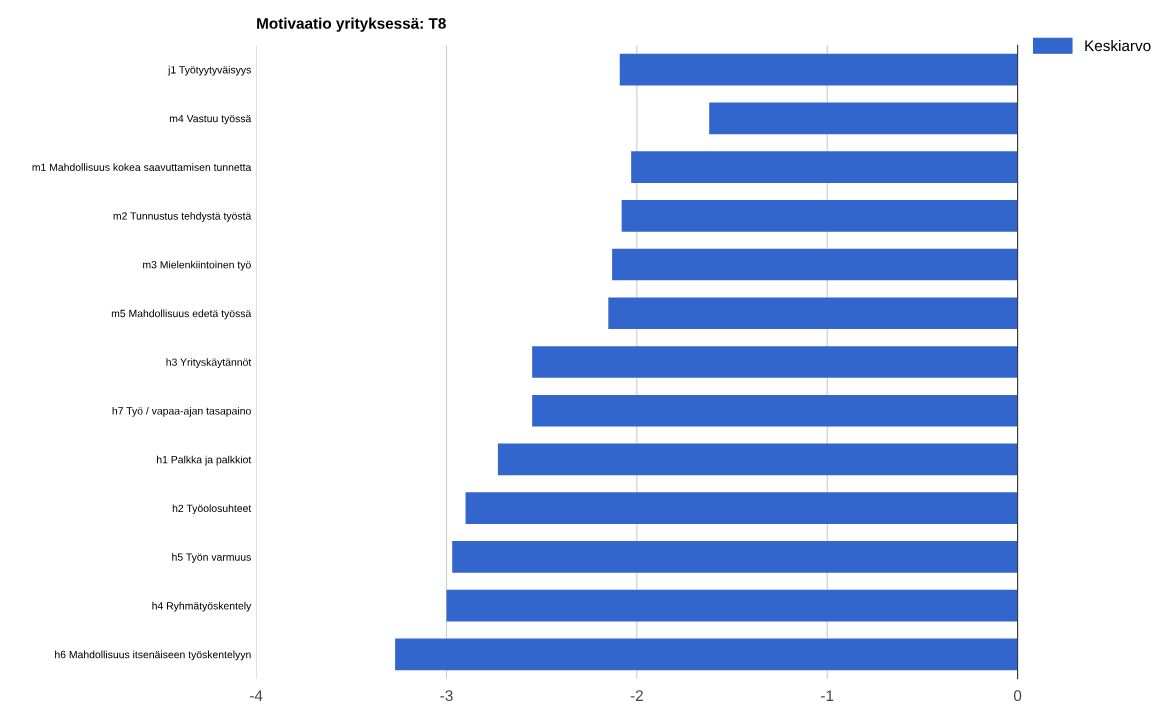 This screenshot has height=707, width=1159. I want to click on y-tick-label: h4 Ryhmätyöskentely, so click(202, 606).